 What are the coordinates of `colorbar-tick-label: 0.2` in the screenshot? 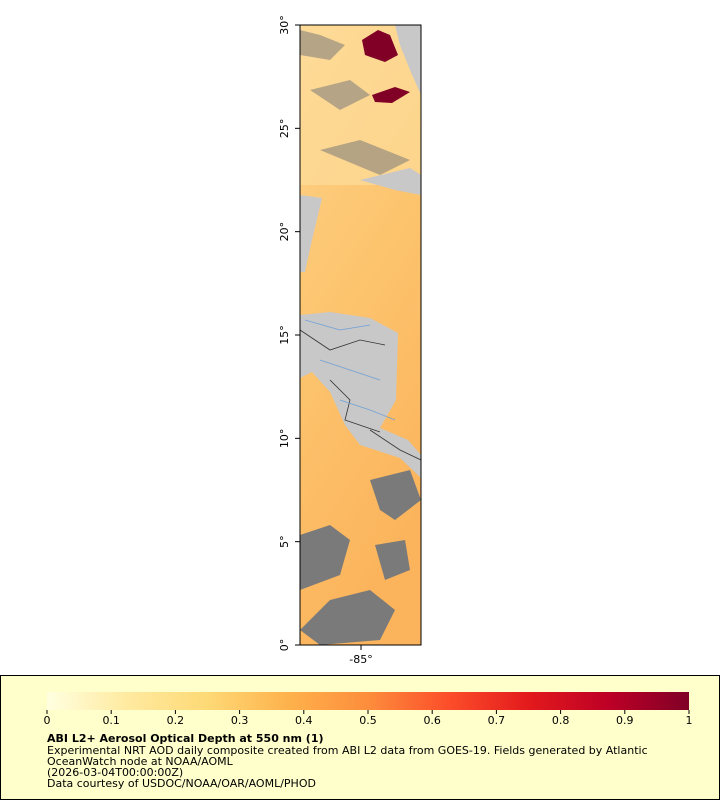 It's located at (176, 720).